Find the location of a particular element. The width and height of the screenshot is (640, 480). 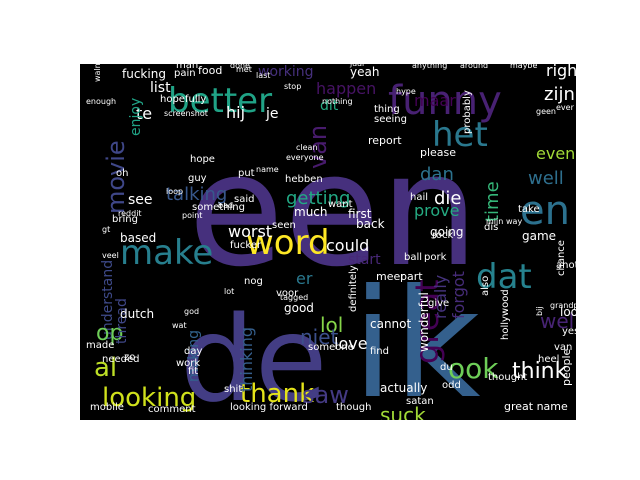

cloud-word: much is located at coordinates (311, 212).